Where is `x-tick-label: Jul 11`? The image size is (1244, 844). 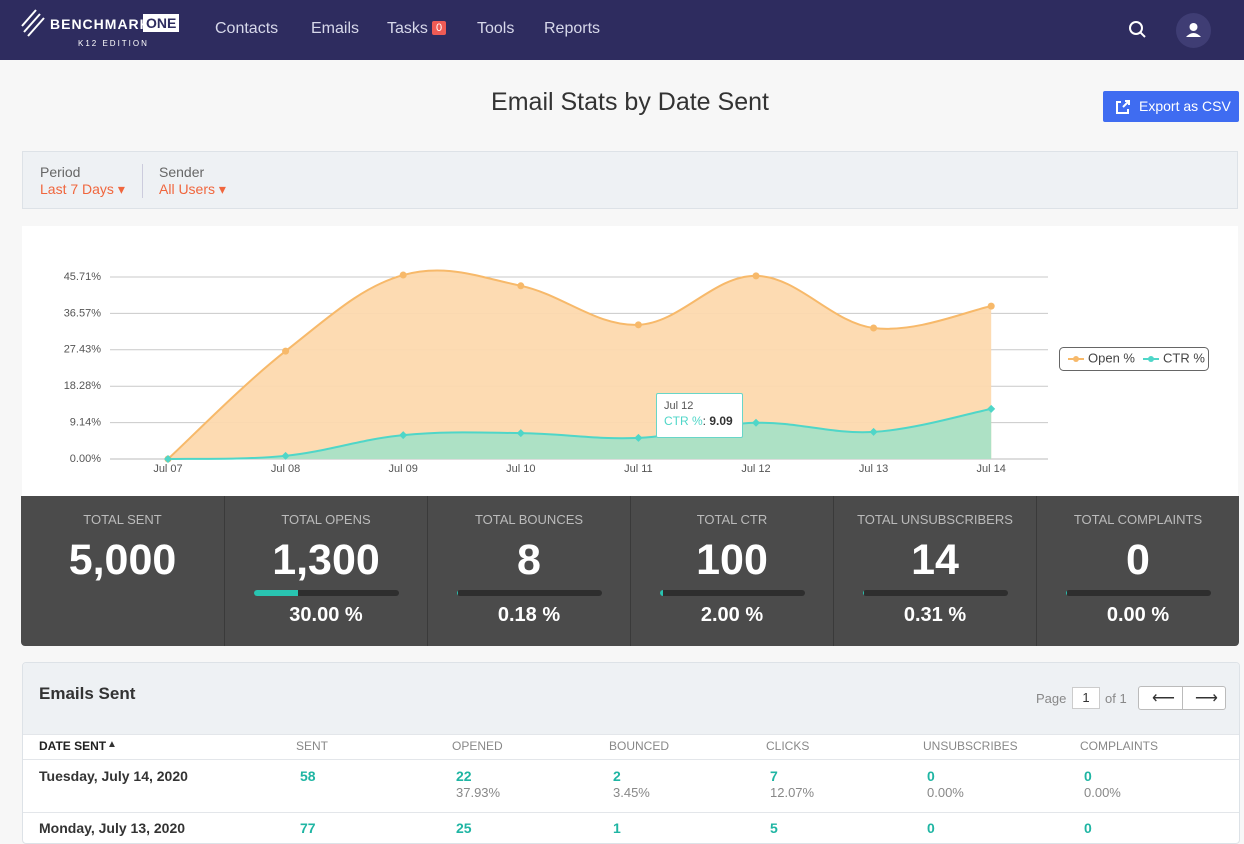 x-tick-label: Jul 11 is located at coordinates (638, 469).